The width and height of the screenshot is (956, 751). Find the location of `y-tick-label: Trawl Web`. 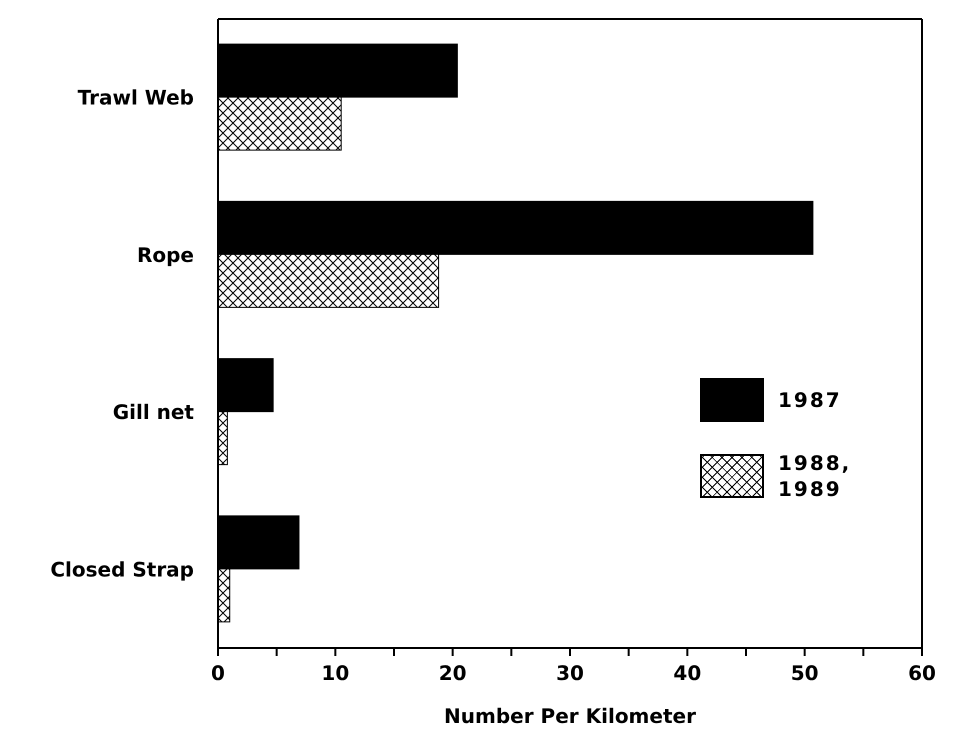

y-tick-label: Trawl Web is located at coordinates (136, 98).